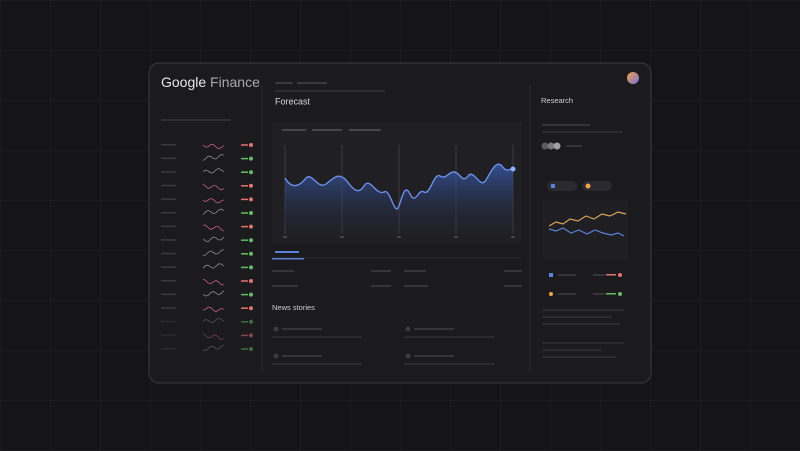 This screenshot has height=451, width=800. I want to click on forecast-point, so click(513, 169).